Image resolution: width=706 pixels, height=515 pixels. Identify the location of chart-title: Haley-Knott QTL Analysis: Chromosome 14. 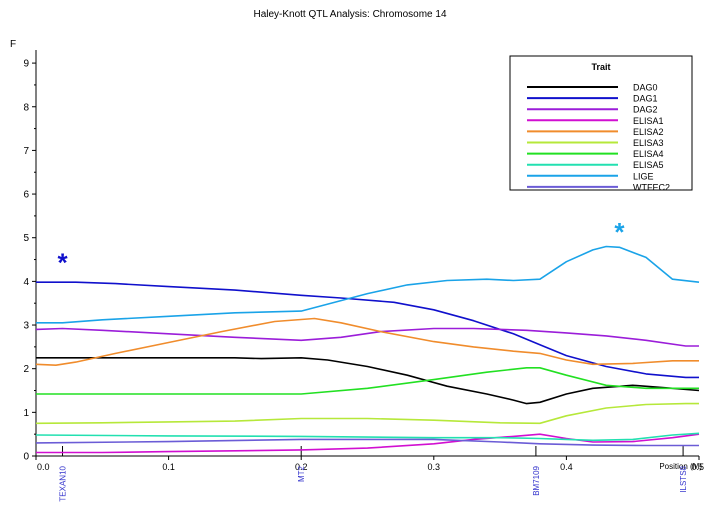
(349, 14).